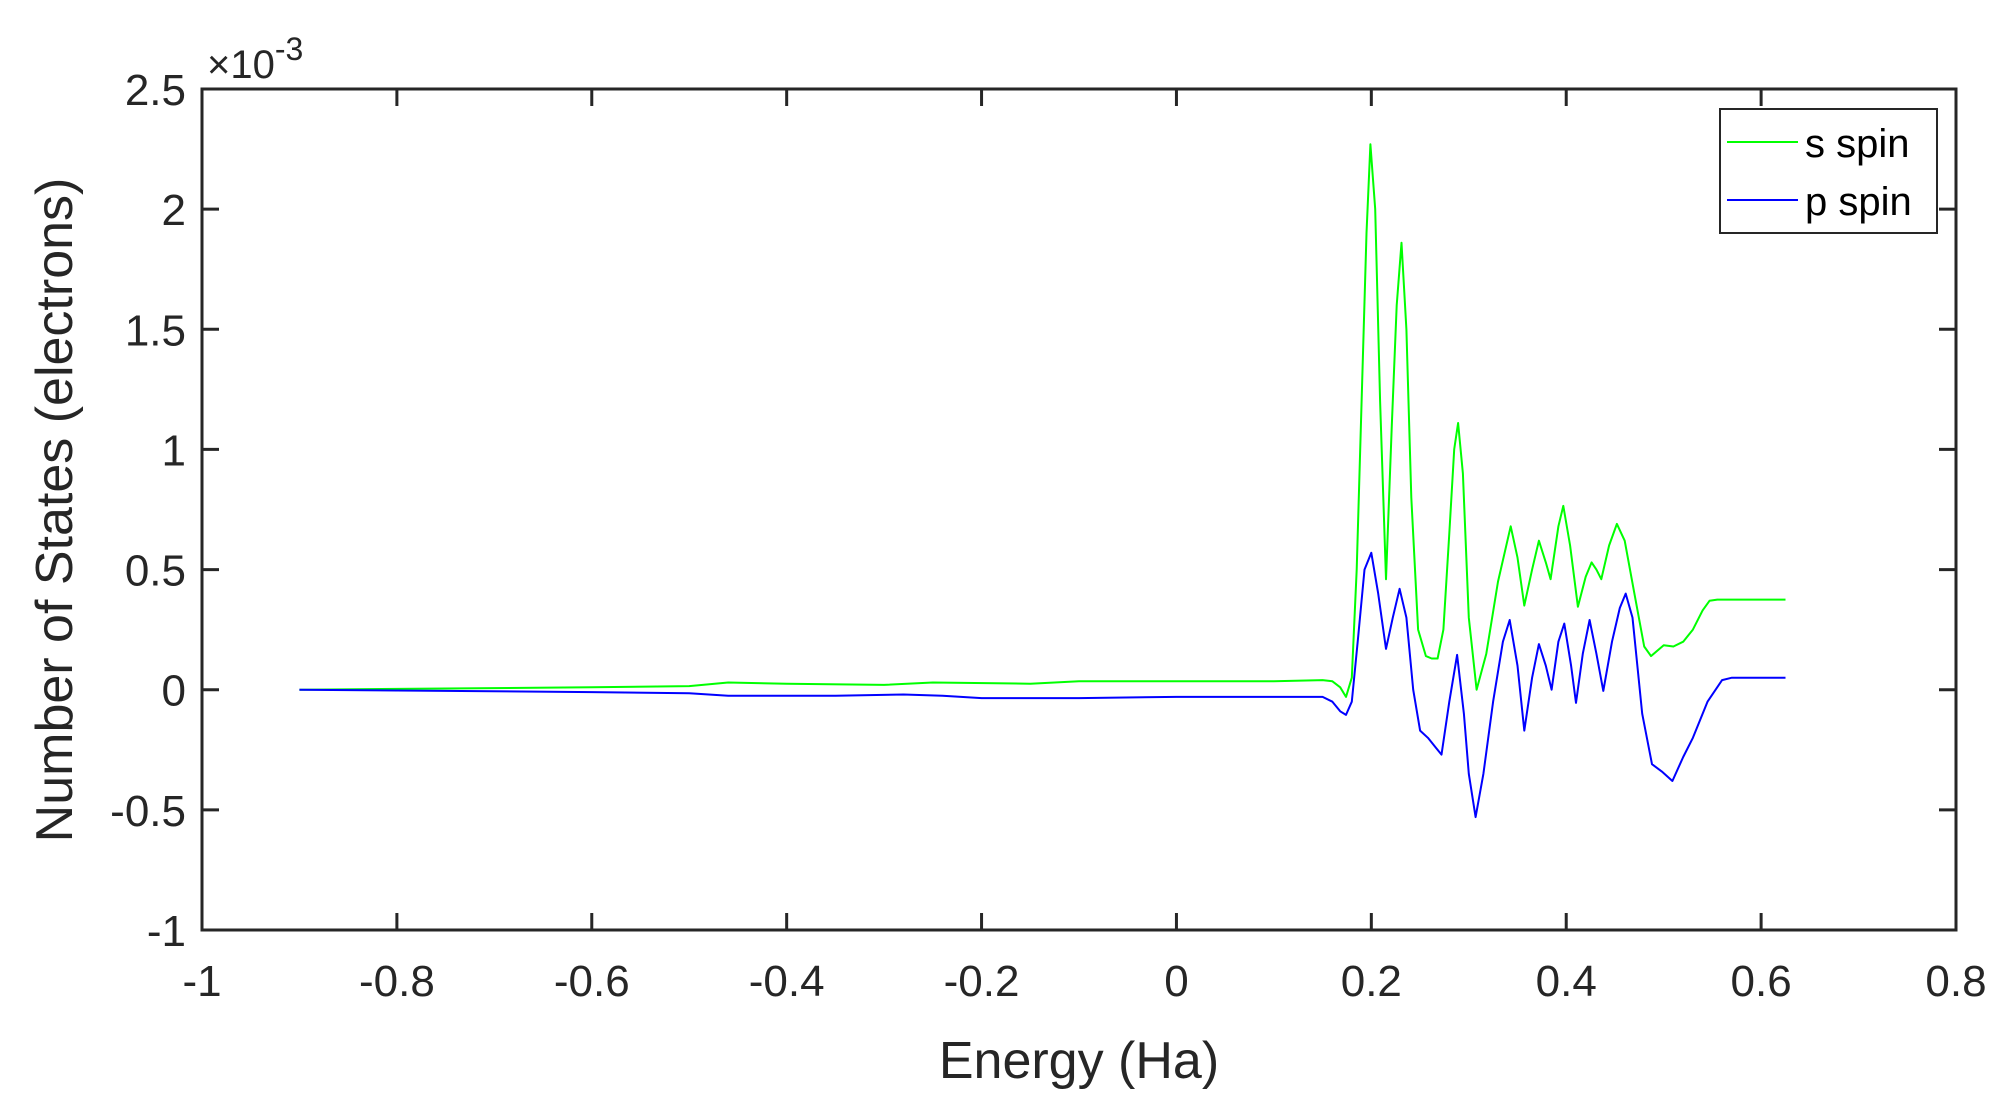 Image resolution: width=2009 pixels, height=1114 pixels. I want to click on x-tick-label: 0.2, so click(1371, 981).